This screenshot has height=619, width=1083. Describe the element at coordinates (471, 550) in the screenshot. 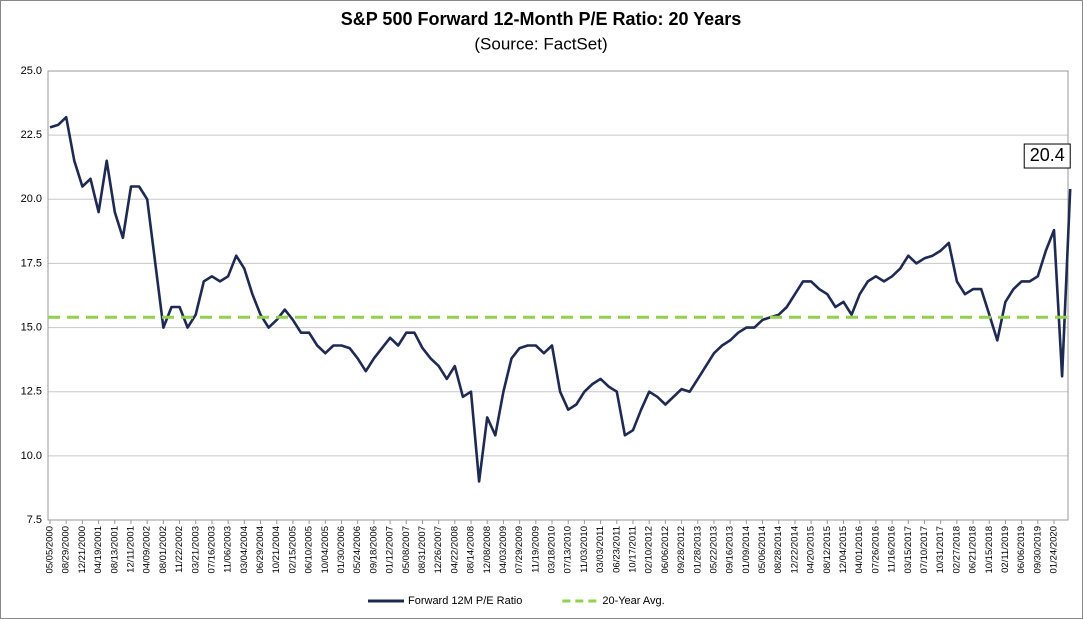

I see `x-tick-label: 08/14/2008` at that location.